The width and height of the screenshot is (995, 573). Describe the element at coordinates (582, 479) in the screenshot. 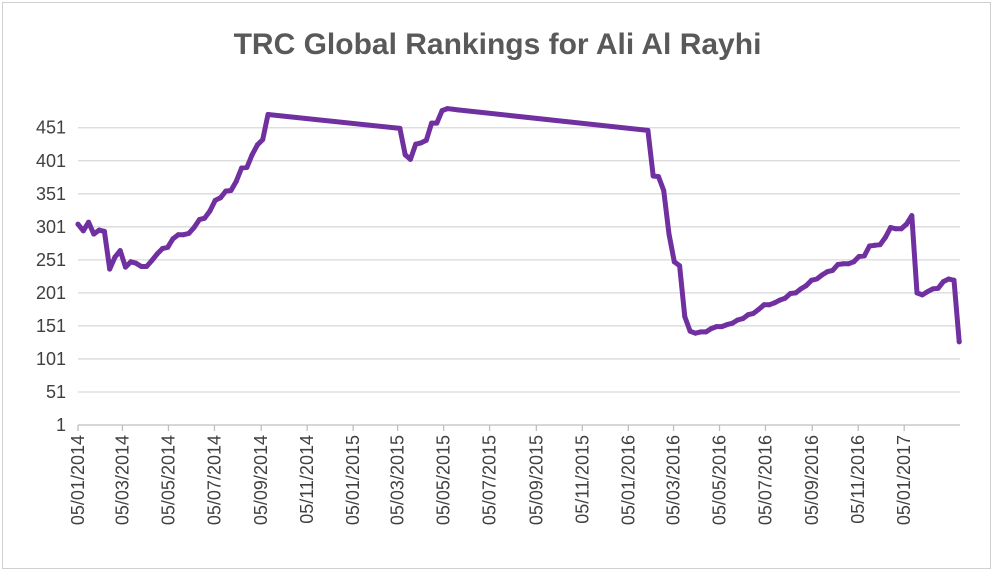

I see `x-tick-label: 05/11/2015` at that location.